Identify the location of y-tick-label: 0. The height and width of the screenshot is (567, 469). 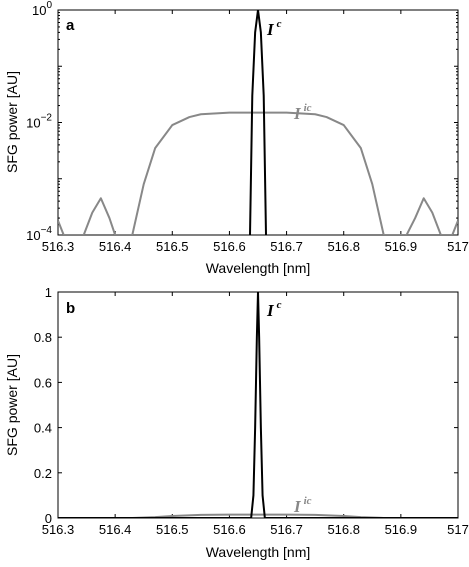
(48, 518).